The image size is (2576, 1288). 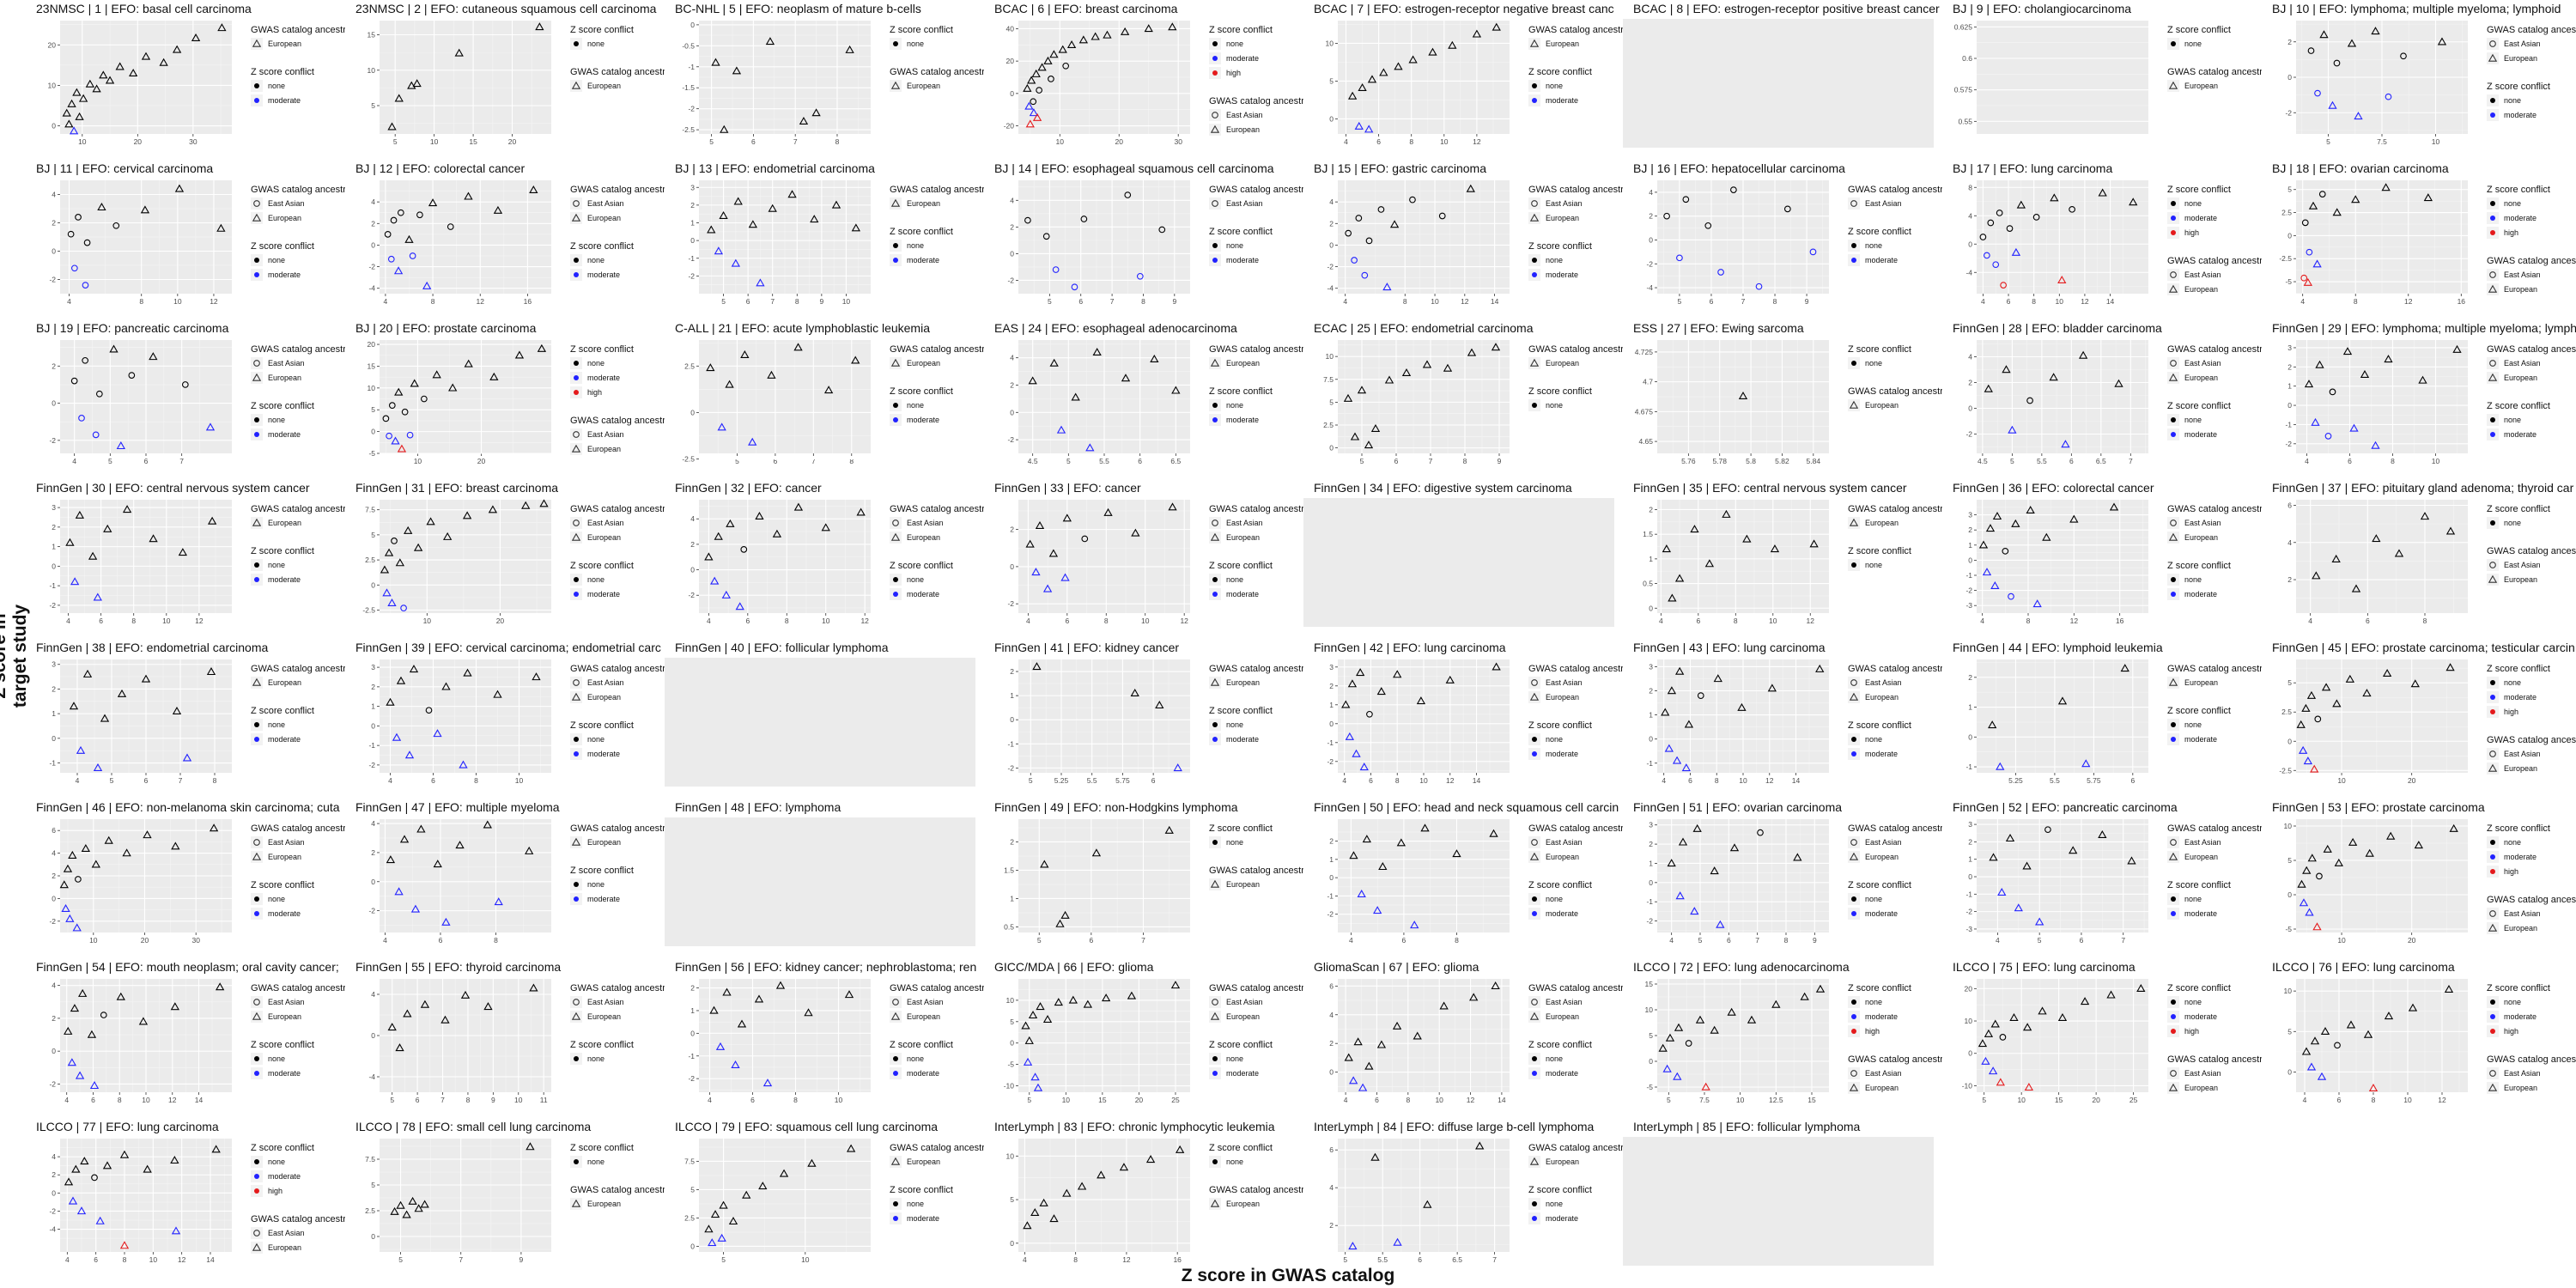 I want to click on x-tick-label: 8, so click(x=1075, y=1259).